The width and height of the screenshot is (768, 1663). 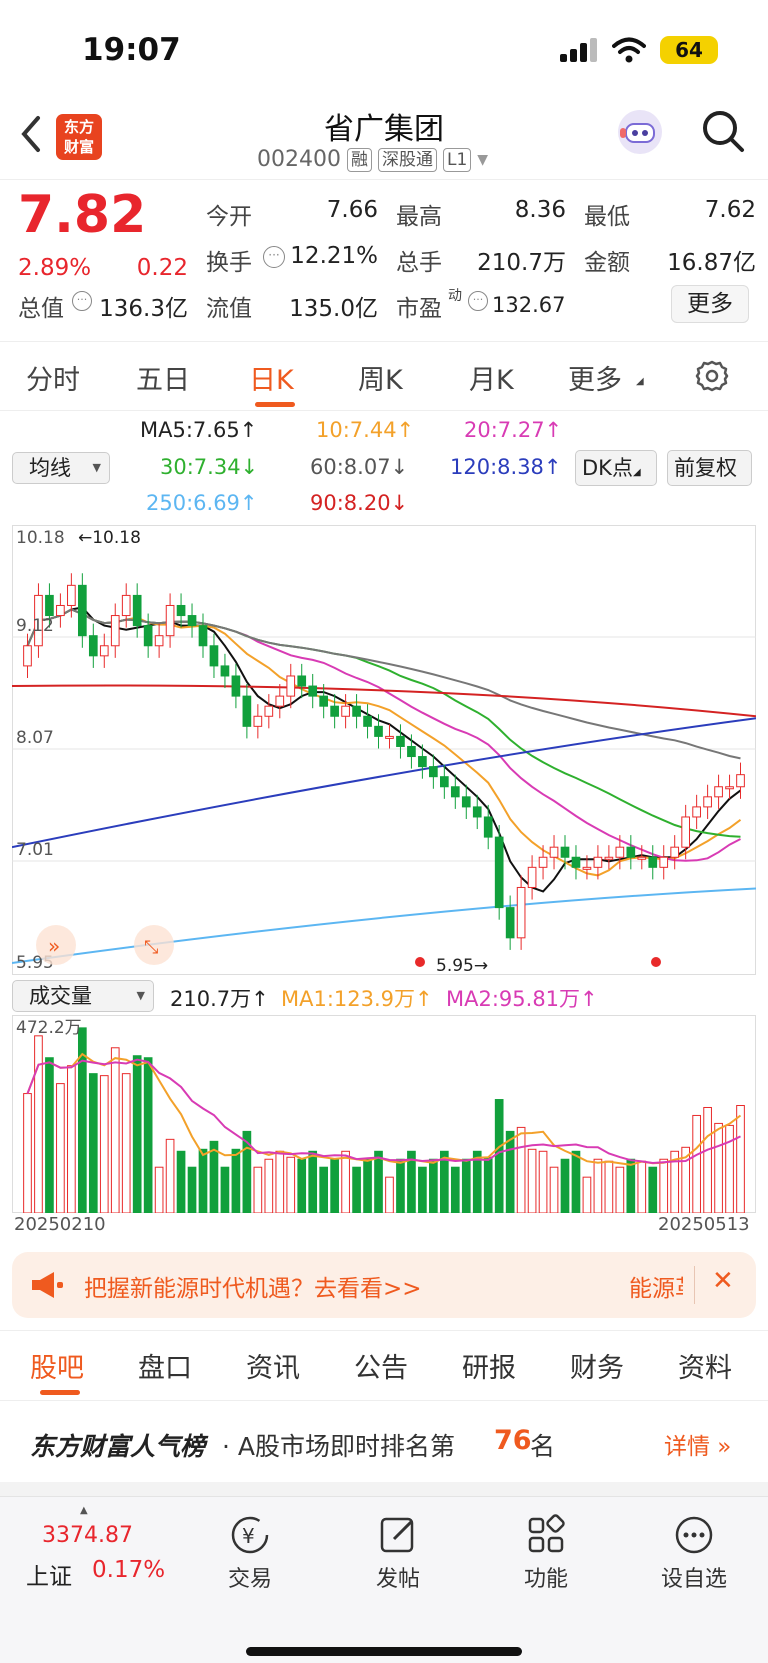 What do you see at coordinates (31, 134) in the screenshot?
I see `back-icon` at bounding box center [31, 134].